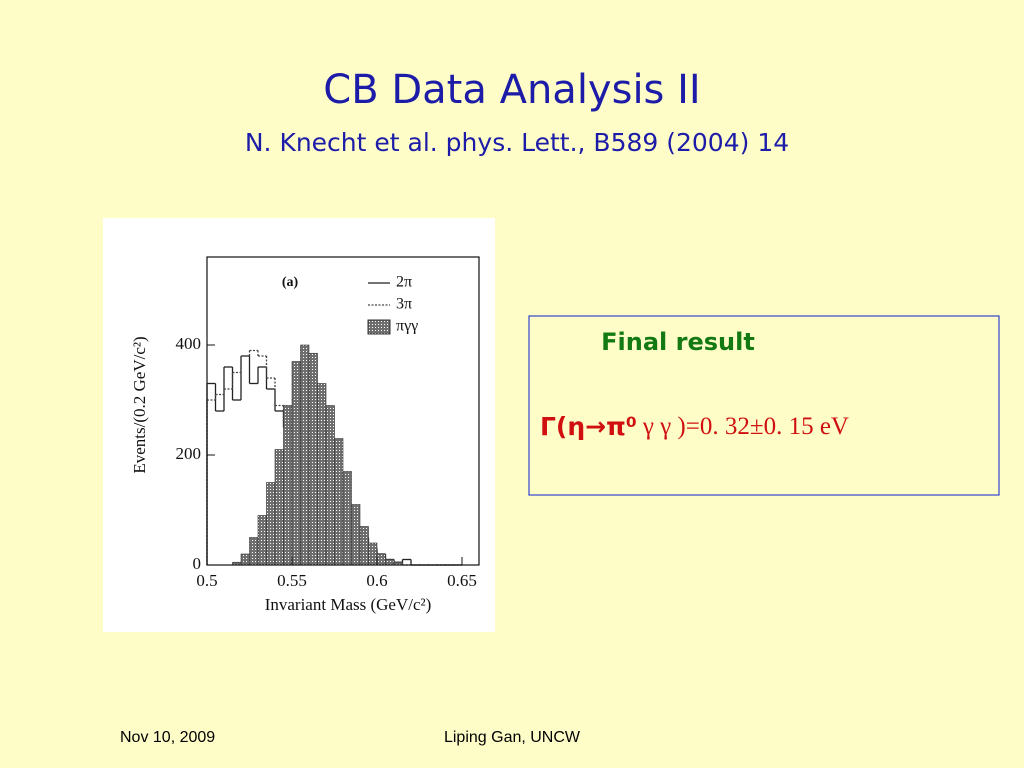 The image size is (1024, 768). I want to click on result-box, so click(764, 405).